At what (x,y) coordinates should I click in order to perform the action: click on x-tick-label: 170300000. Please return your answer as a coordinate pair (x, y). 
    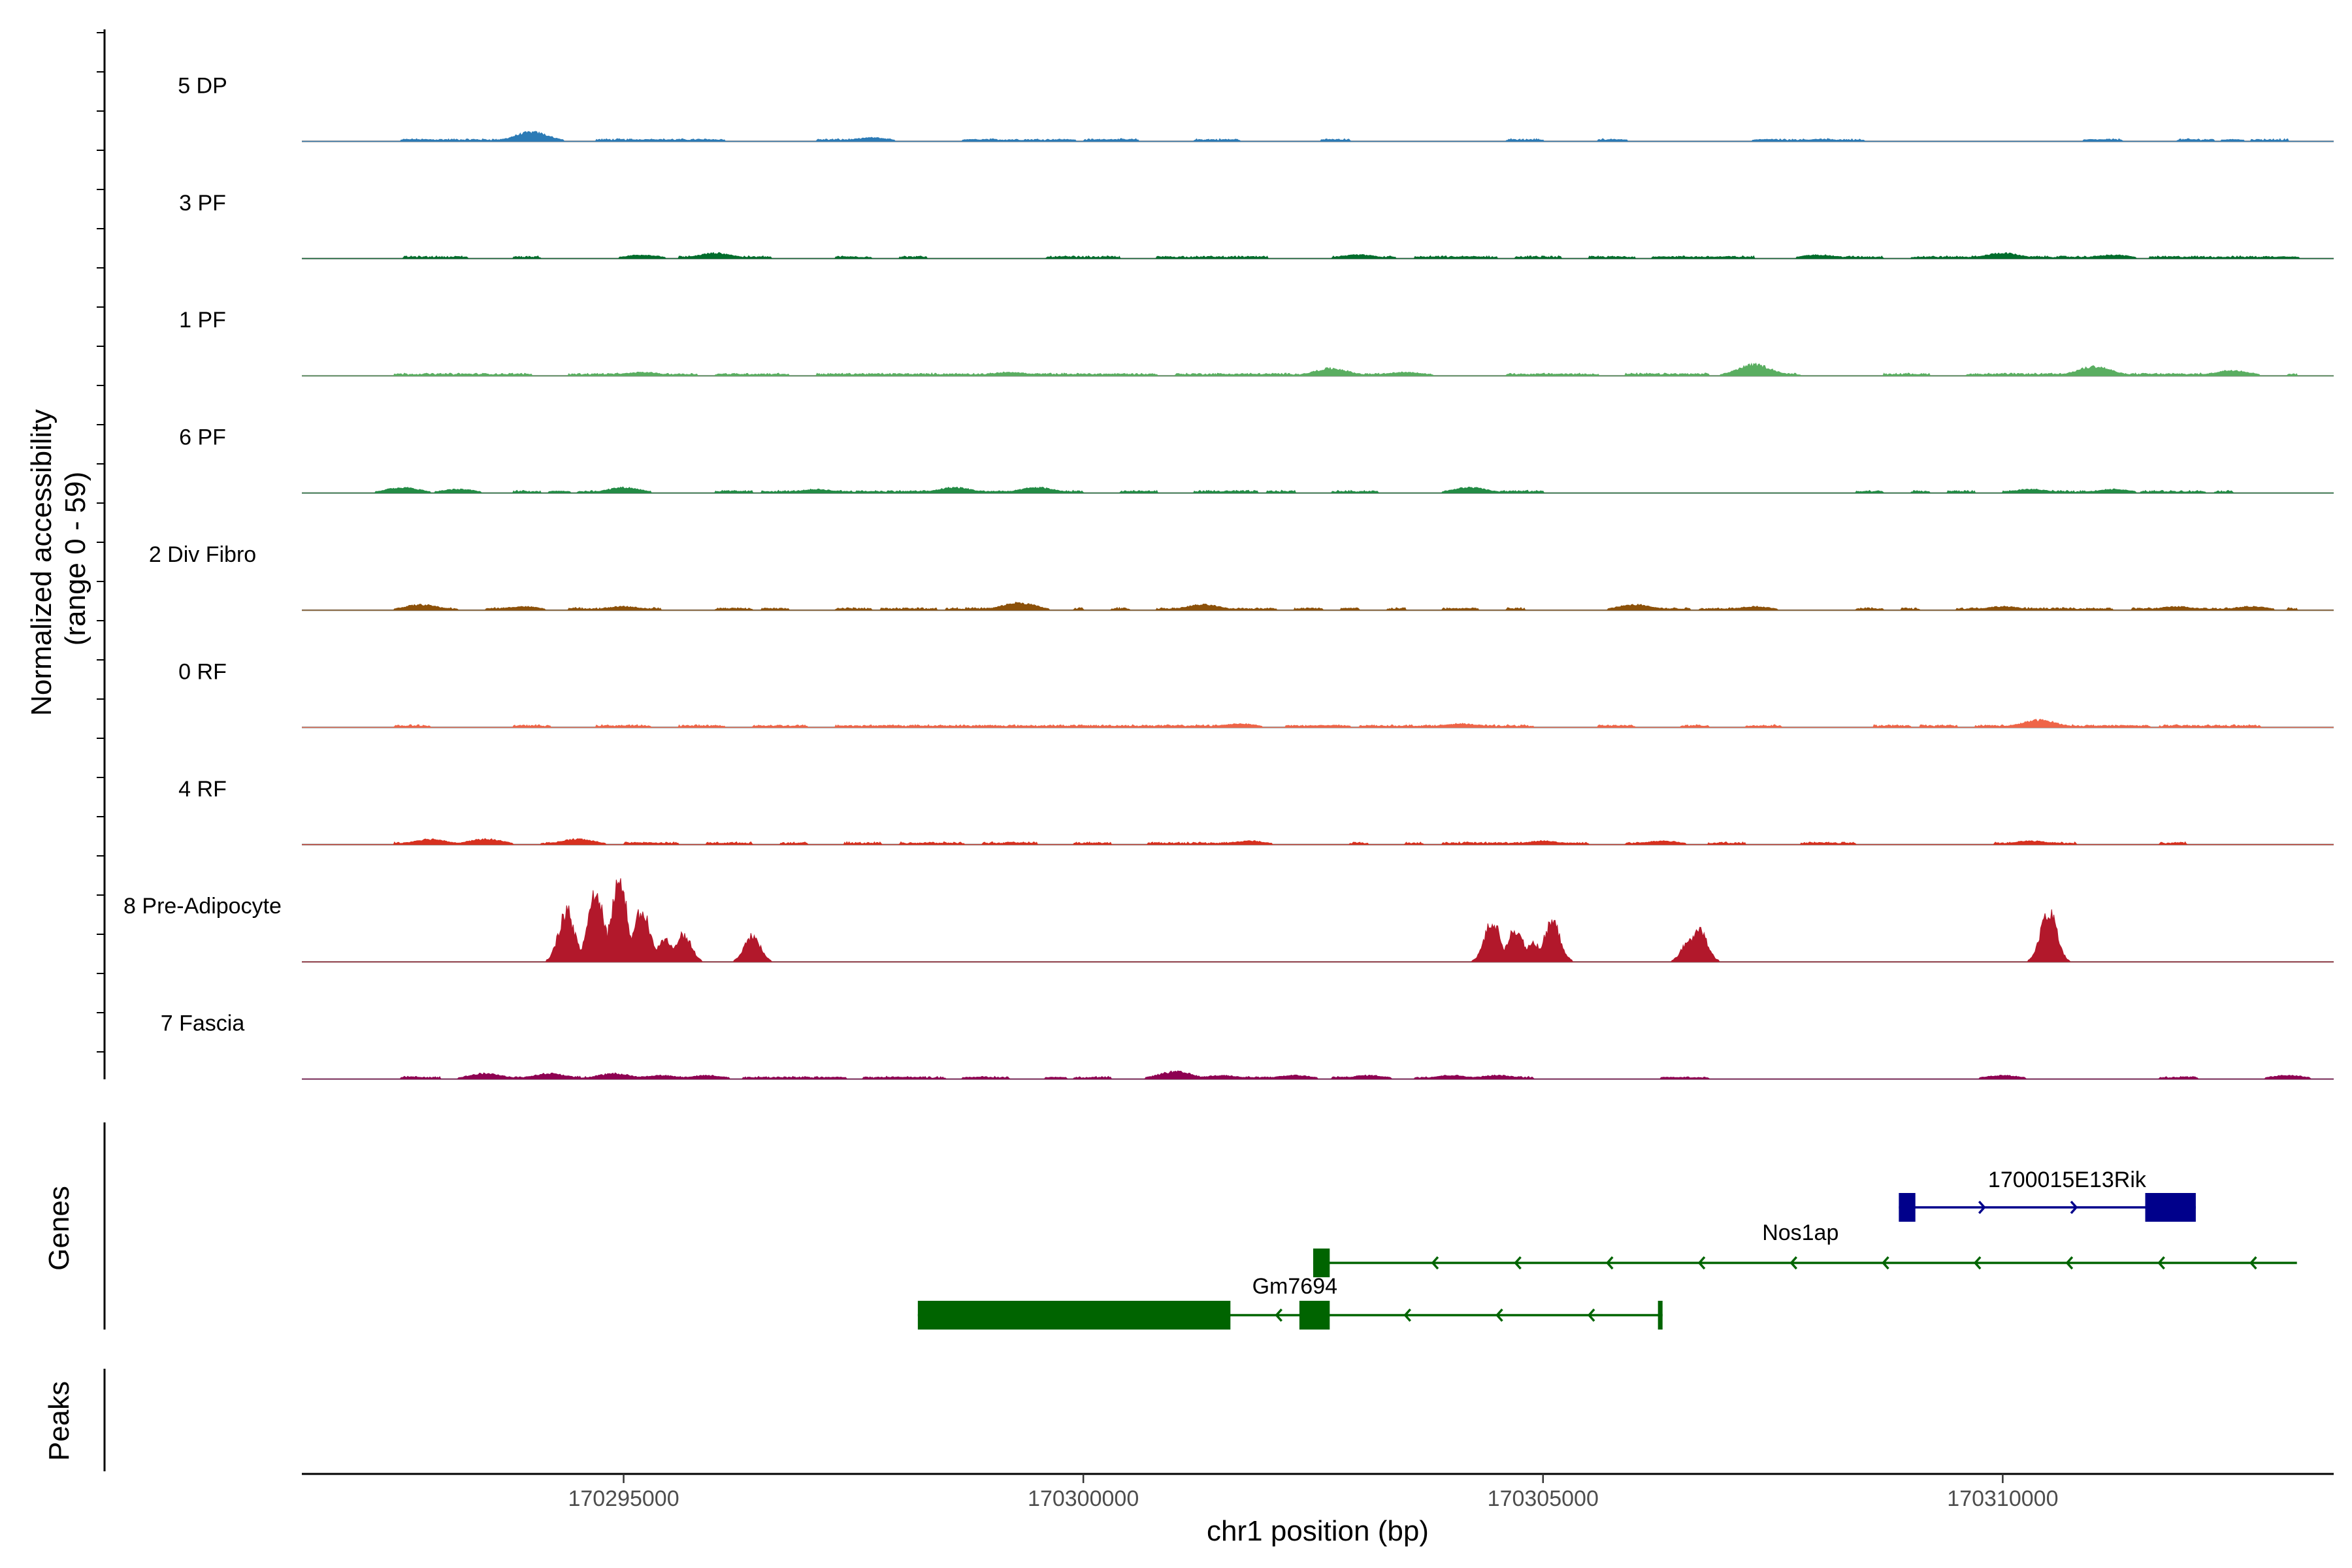
    Looking at the image, I should click on (1083, 1498).